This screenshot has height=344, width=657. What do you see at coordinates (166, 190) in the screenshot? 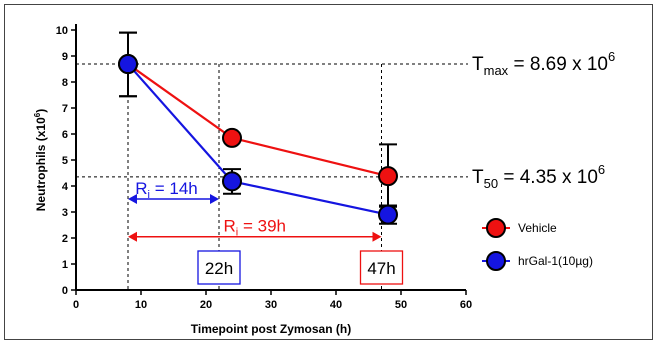
I see `ri-hrgal-label: Ri = 14h` at bounding box center [166, 190].